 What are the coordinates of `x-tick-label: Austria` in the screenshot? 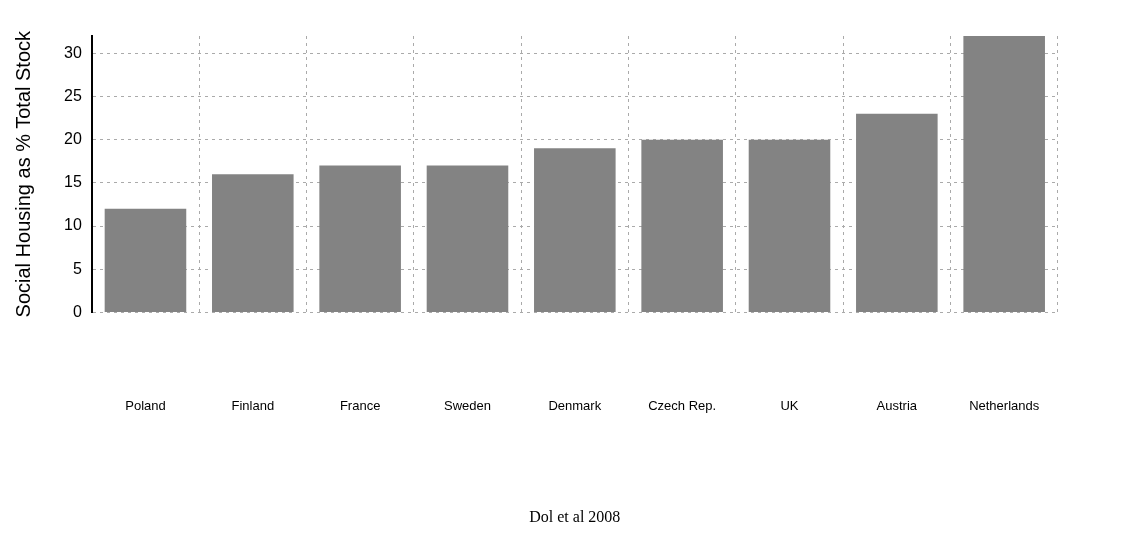 It's located at (897, 405).